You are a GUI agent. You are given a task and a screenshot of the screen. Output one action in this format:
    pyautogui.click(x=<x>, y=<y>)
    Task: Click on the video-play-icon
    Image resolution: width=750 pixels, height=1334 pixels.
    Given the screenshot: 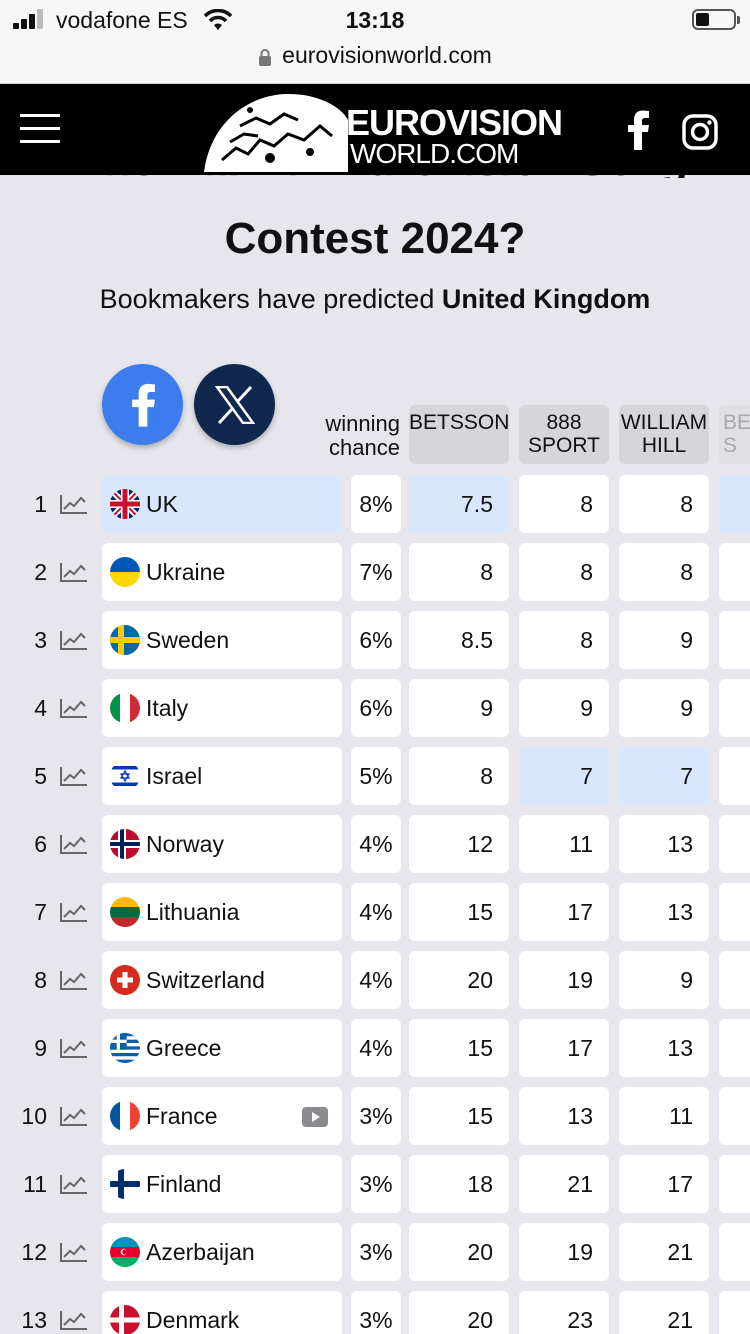 What is the action you would take?
    pyautogui.click(x=315, y=1119)
    